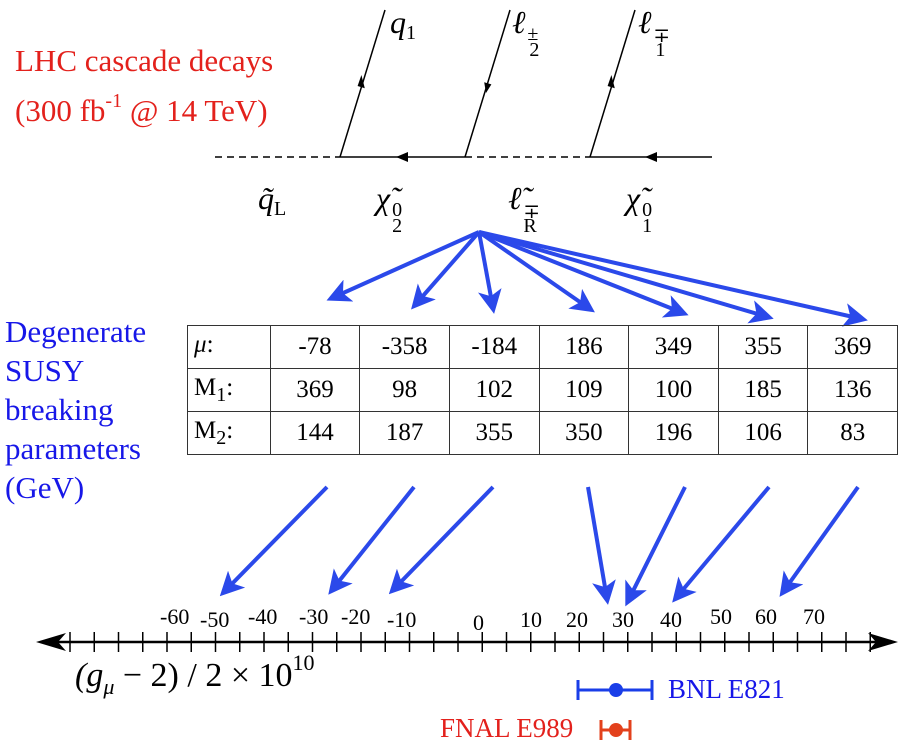 Image resolution: width=898 pixels, height=750 pixels. Describe the element at coordinates (673, 433) in the screenshot. I see `table-cell: 196` at that location.